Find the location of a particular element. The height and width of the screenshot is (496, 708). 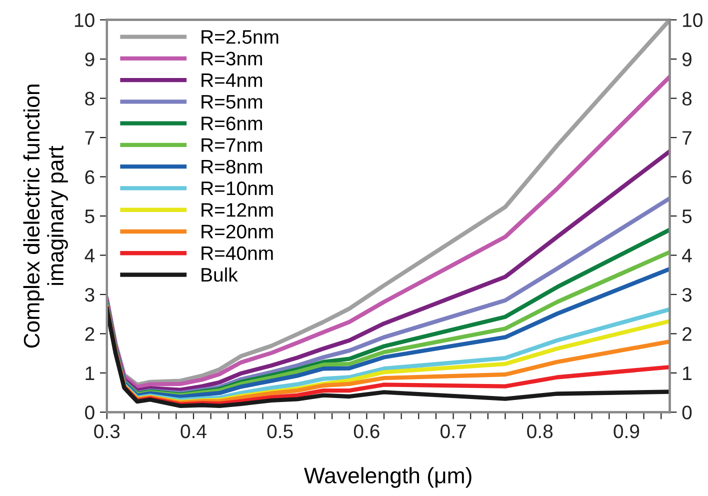

y-tick-label: 5 is located at coordinates (89, 217).